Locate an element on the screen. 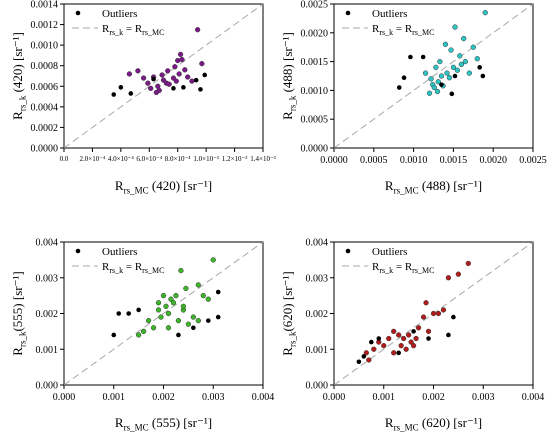 Image resolution: width=550 pixels, height=435 pixels. y-tick-label: 0.0020 is located at coordinates (315, 33).